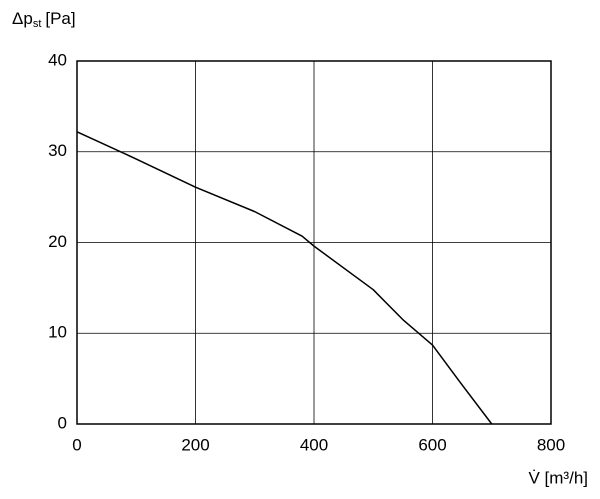  I want to click on y-tick-label: 20, so click(57, 241).